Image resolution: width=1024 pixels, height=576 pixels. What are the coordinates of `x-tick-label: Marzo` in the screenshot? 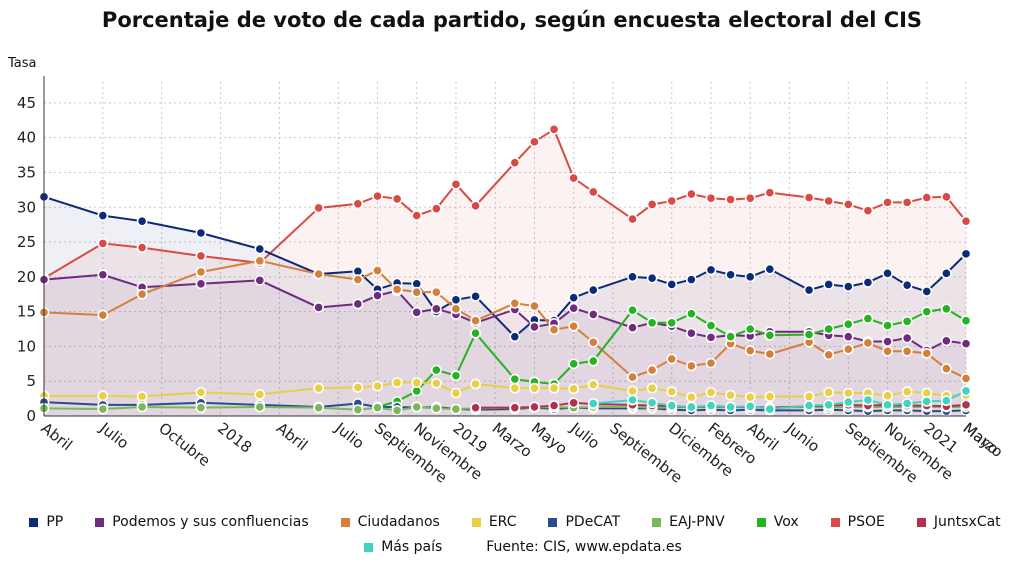 It's located at (512, 440).